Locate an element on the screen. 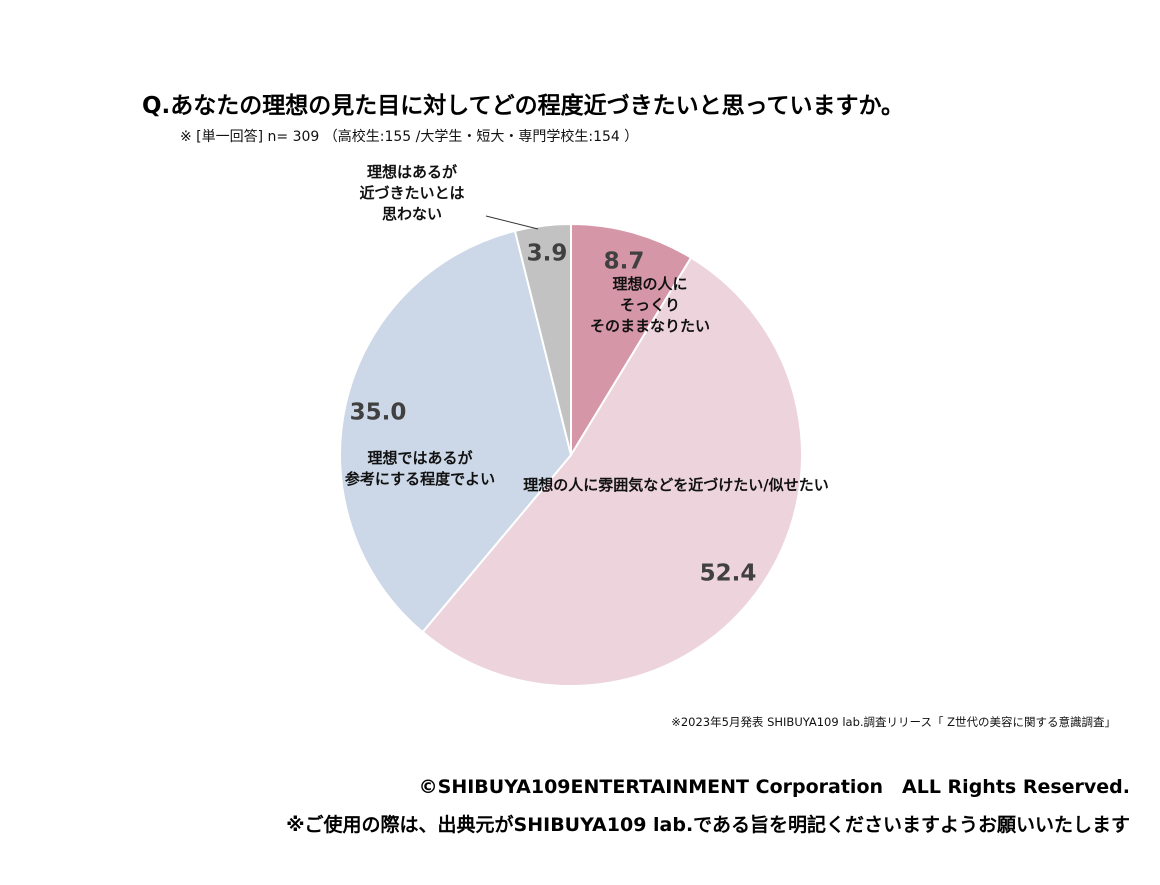 The width and height of the screenshot is (1160, 885). slice-value-label: 8.7 is located at coordinates (624, 262).